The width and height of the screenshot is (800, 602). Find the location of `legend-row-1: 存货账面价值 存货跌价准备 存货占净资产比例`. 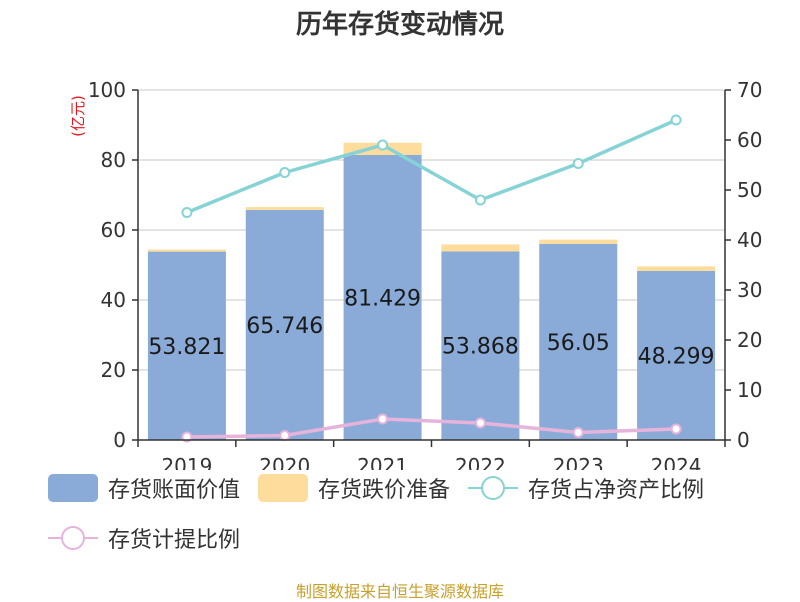

legend-row-1: 存货账面价值 存货跌价准备 存货占净资产比例 is located at coordinates (418, 488).